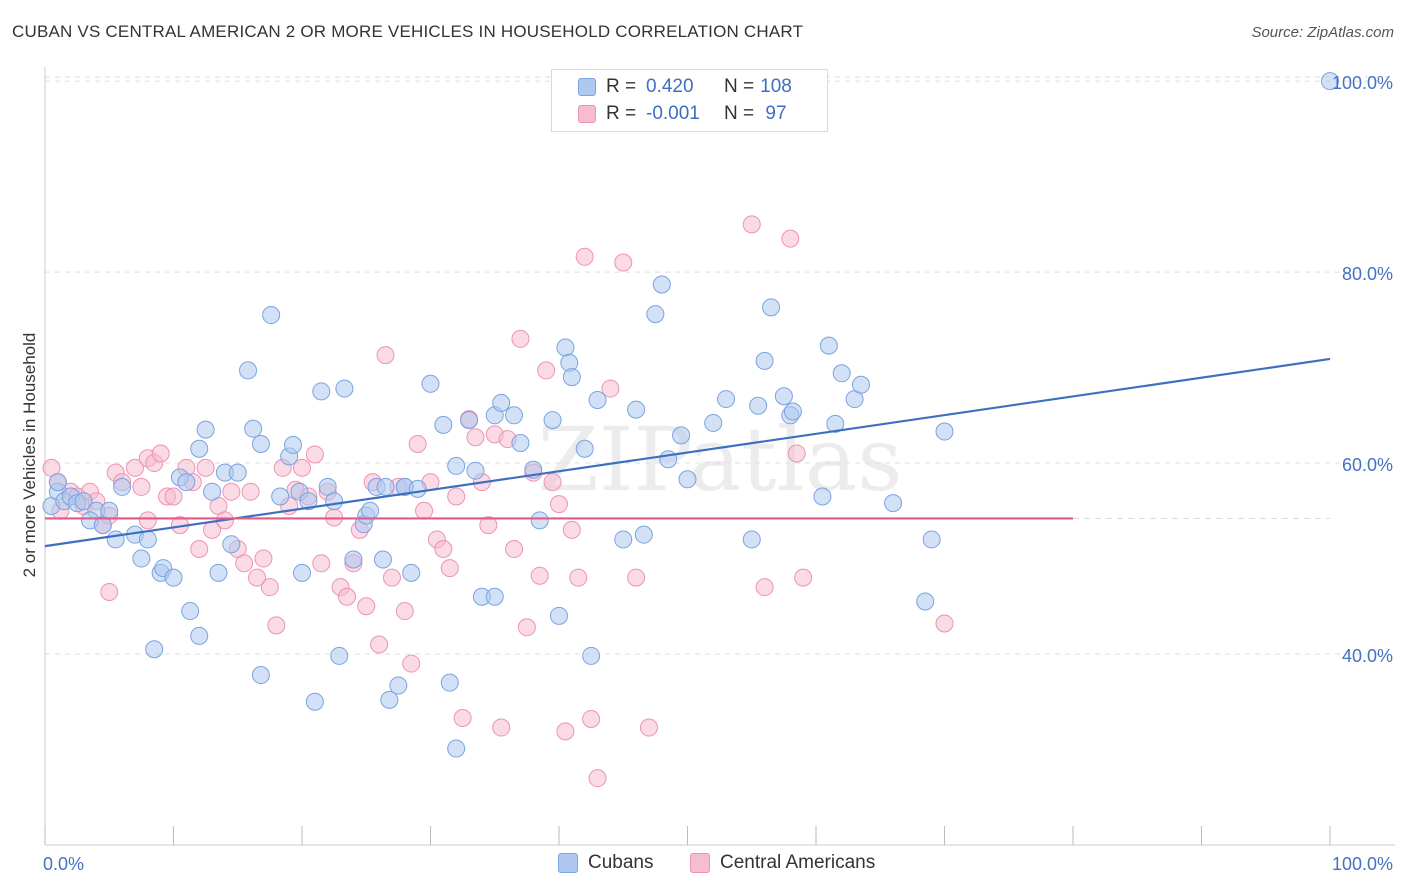 The width and height of the screenshot is (1406, 892). I want to click on legend-row-central-americans: R = -0.001 N = 97, so click(687, 114).